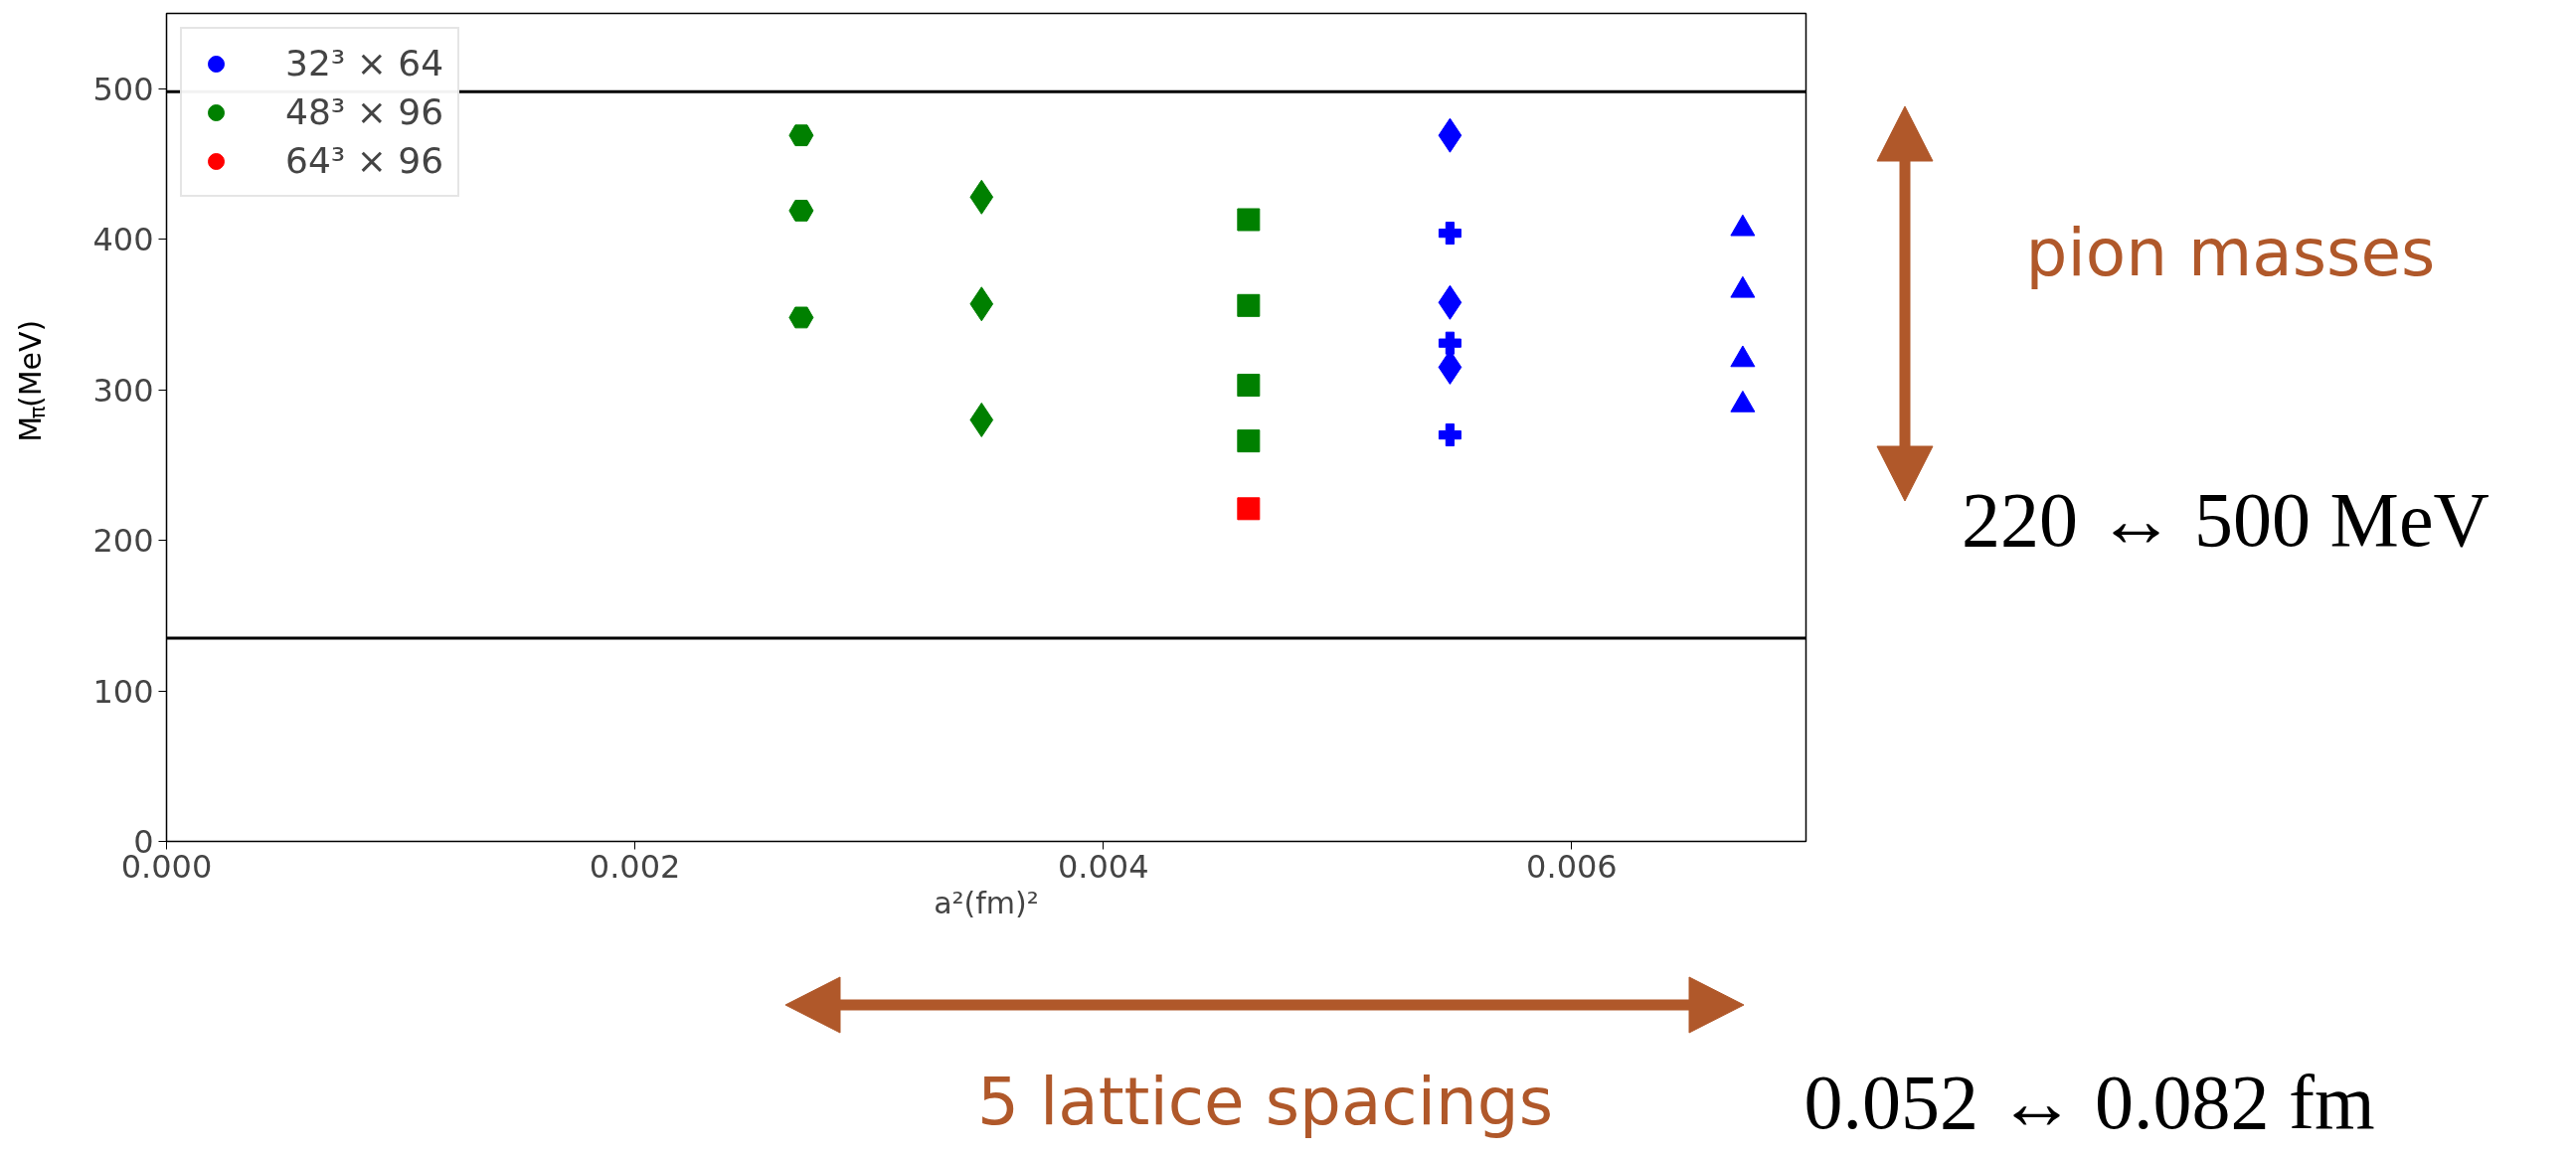 This screenshot has height=1157, width=2576. Describe the element at coordinates (364, 63) in the screenshot. I see `legend-label: 32³ × 64` at that location.